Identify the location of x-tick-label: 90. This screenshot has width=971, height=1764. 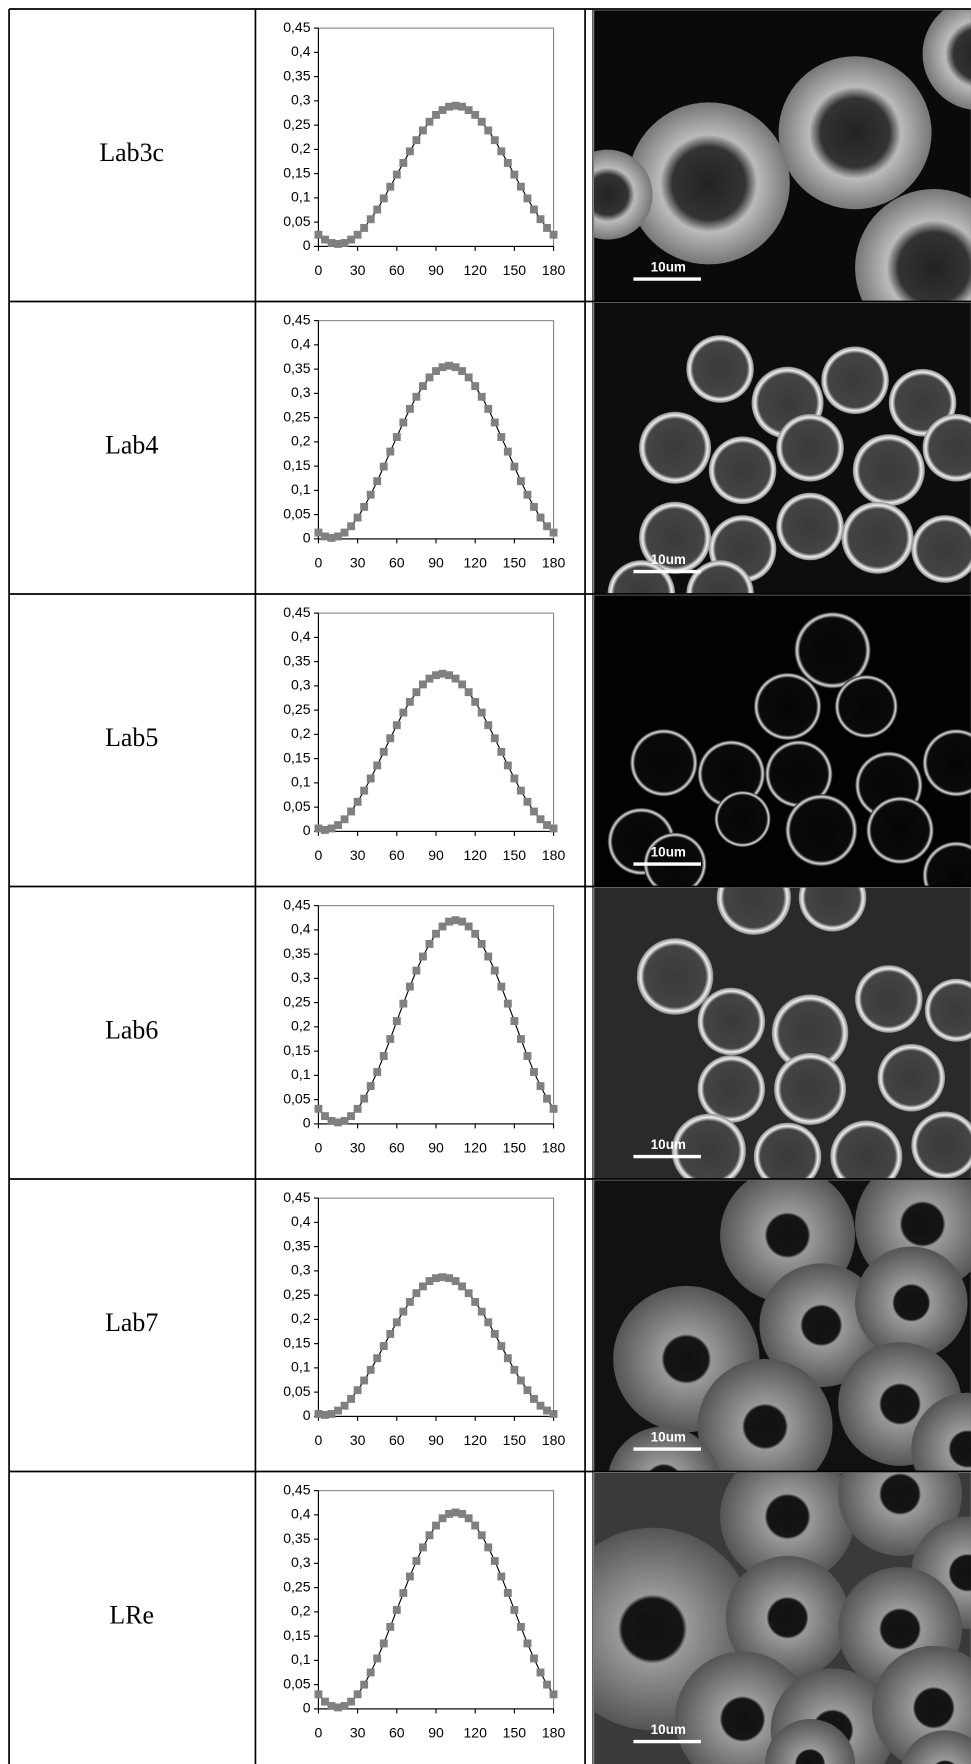
(436, 1440).